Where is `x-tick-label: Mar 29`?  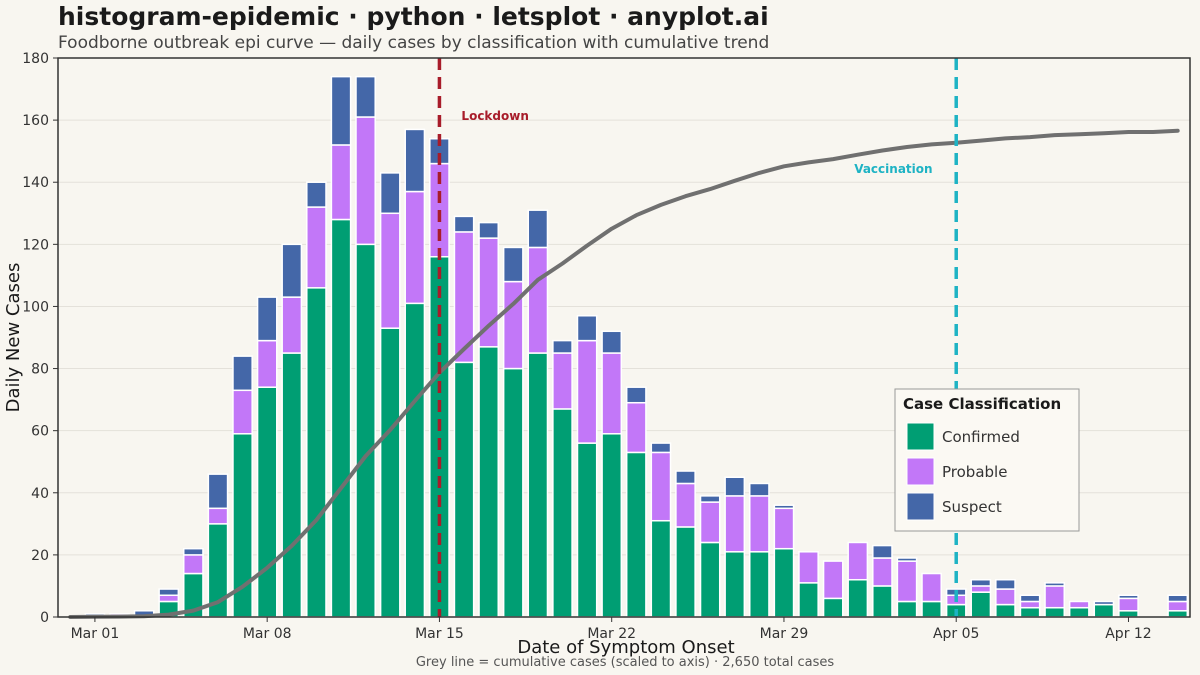
x-tick-label: Mar 29 is located at coordinates (784, 634).